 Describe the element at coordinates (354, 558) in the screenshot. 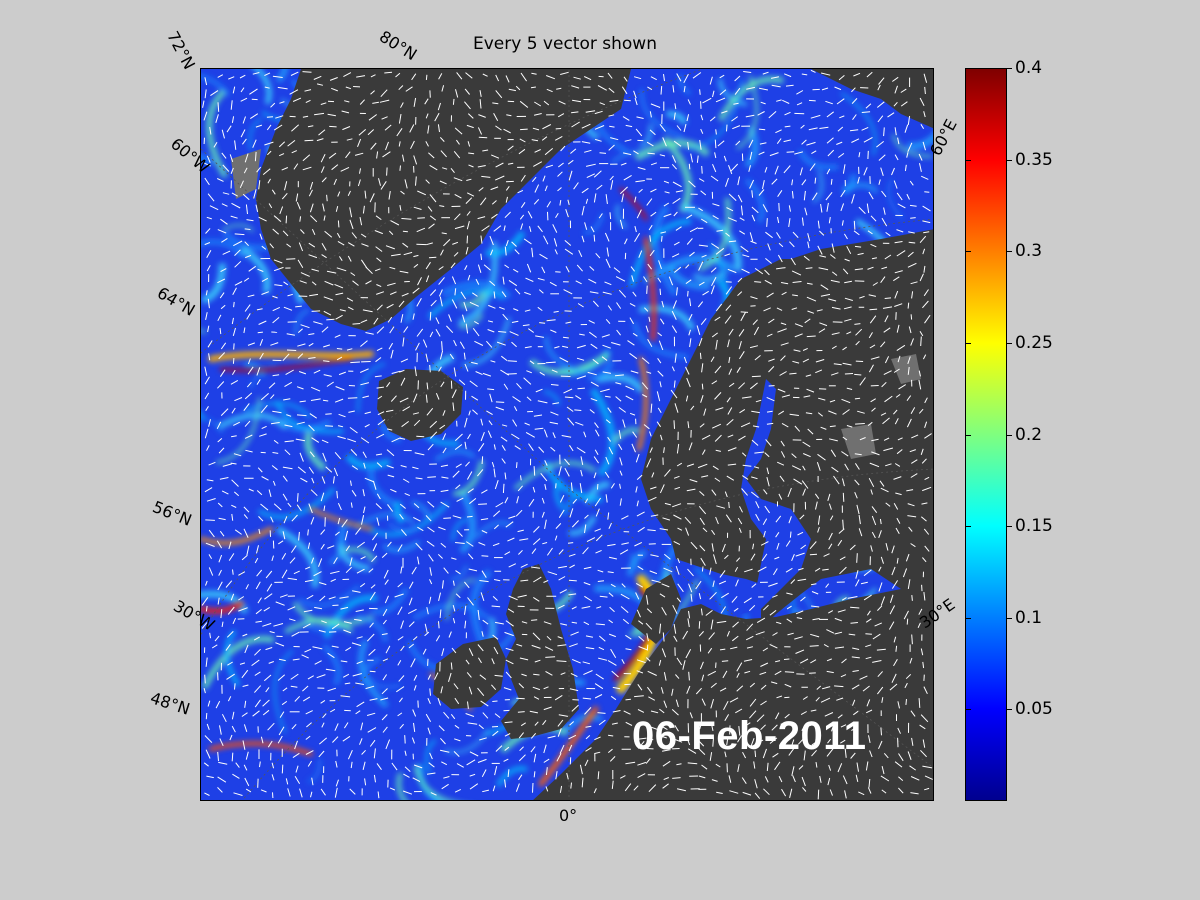

I see `current-streak` at that location.